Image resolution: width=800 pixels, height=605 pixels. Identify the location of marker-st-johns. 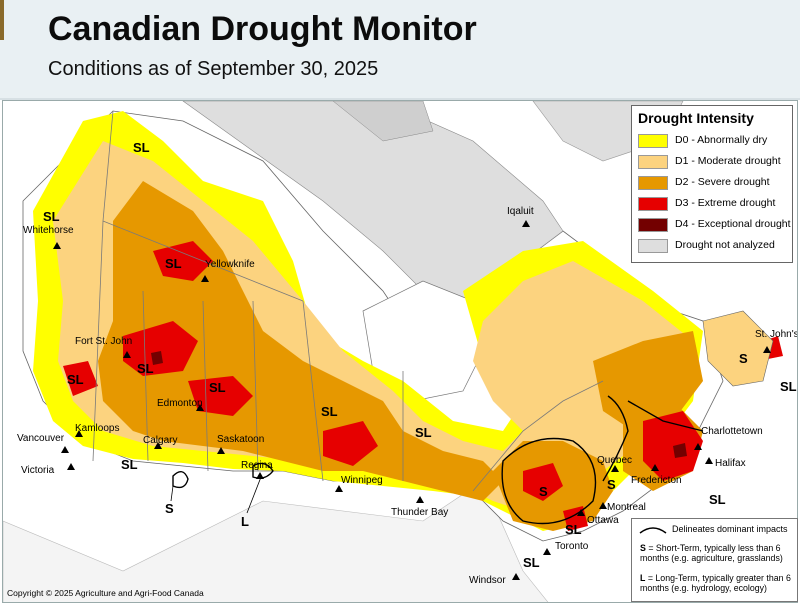
(767, 349).